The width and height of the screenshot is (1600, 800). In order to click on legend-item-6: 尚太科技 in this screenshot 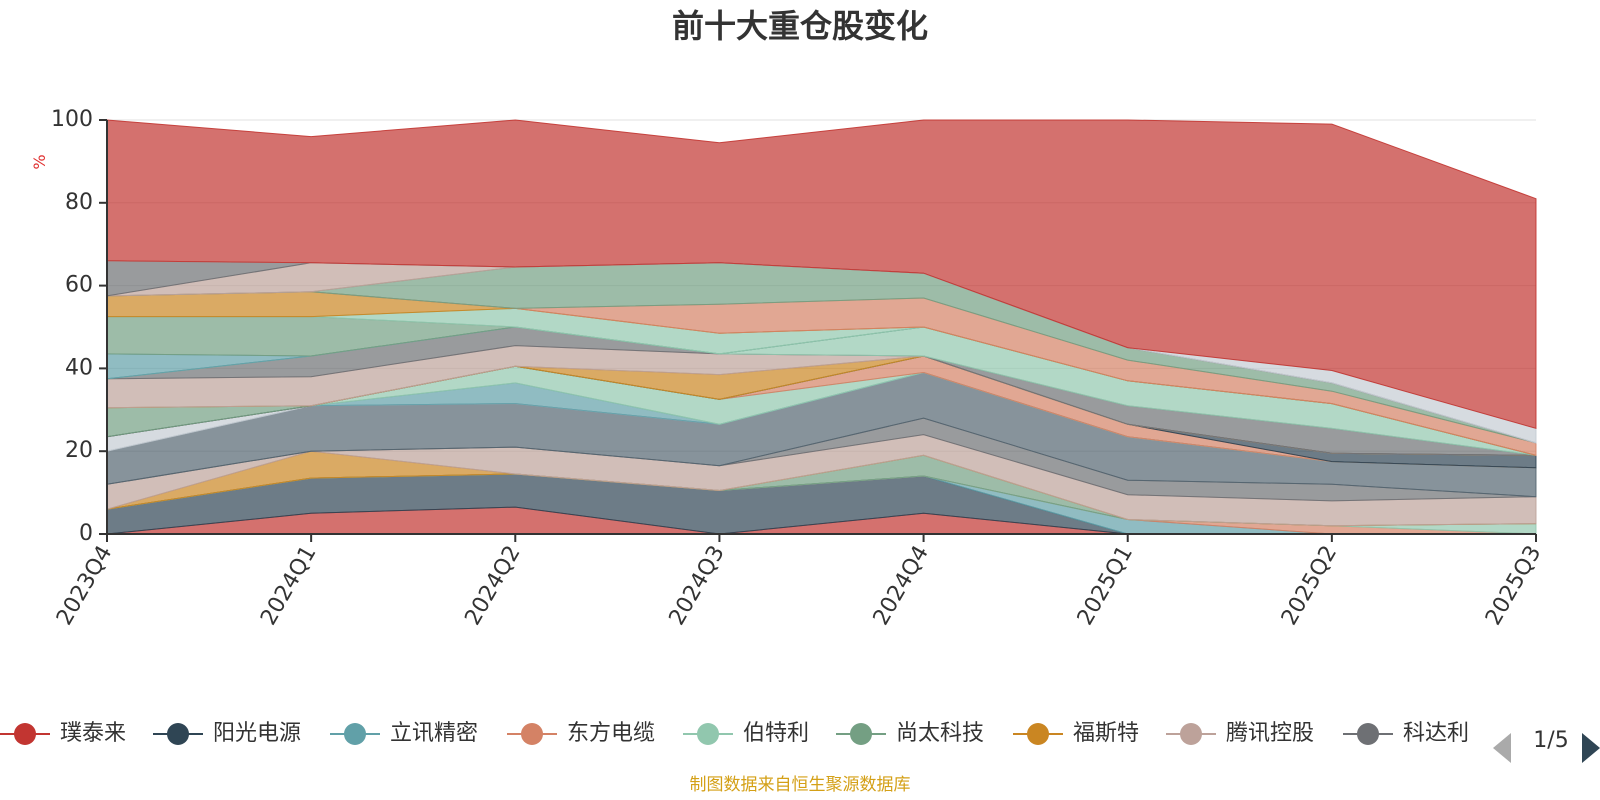, I will do `click(910, 733)`.